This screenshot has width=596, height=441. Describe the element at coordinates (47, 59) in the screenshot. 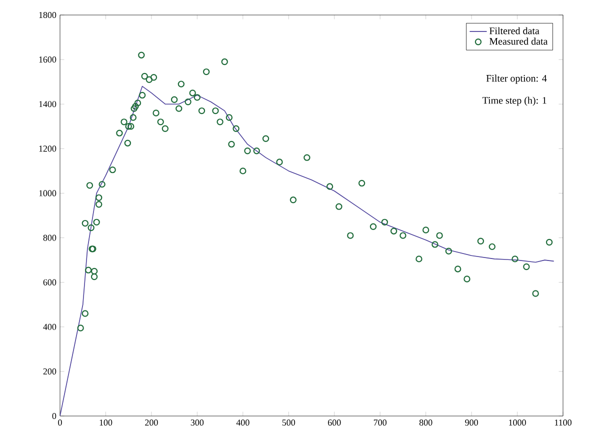

I see `y-tick-label: 1600` at that location.